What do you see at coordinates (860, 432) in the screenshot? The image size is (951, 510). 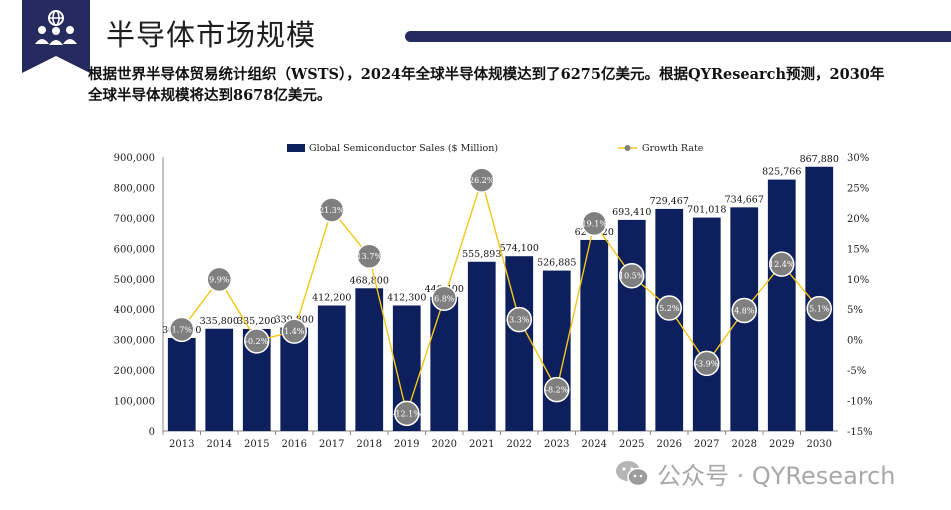 I see `y-right-tick-label: -15%` at bounding box center [860, 432].